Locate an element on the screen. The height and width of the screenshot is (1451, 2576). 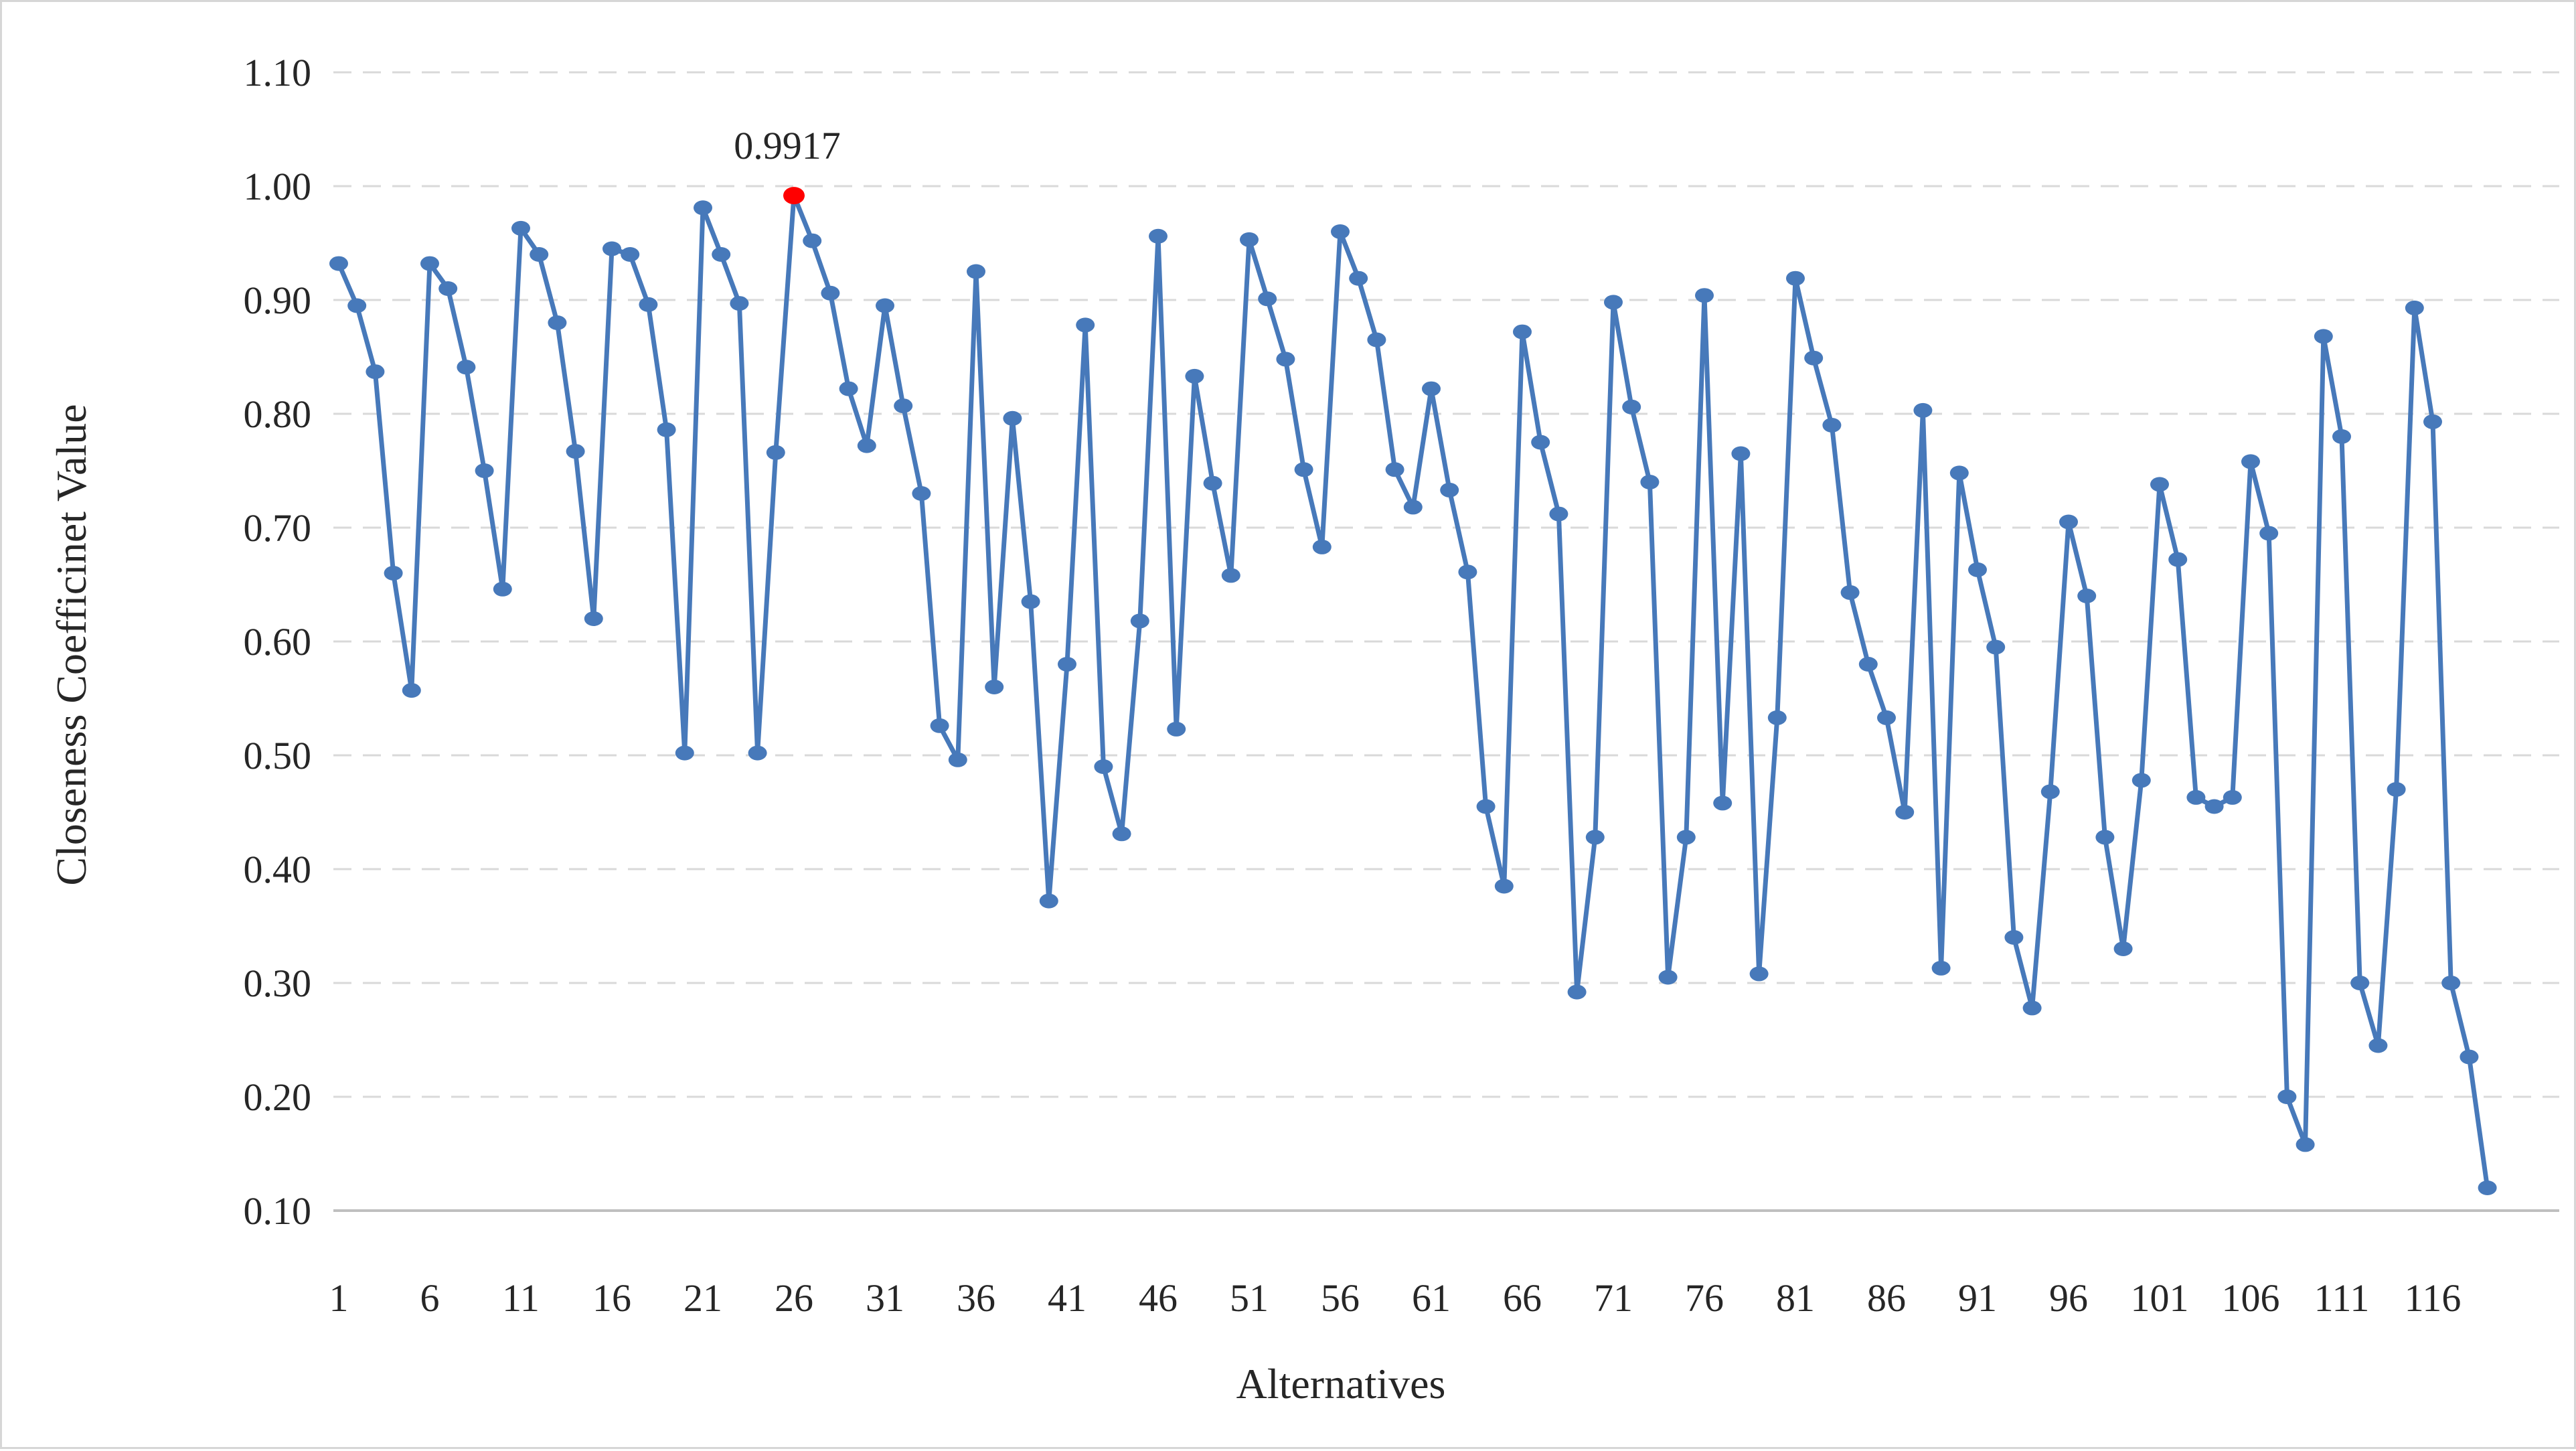
y-tick-label: 0.10 is located at coordinates (278, 1211).